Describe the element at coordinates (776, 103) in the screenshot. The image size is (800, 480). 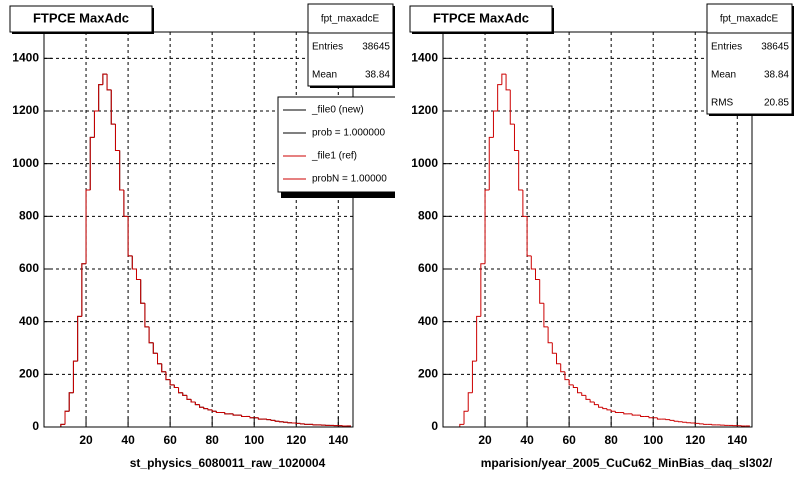
I see `stats-value: 20.85` at that location.